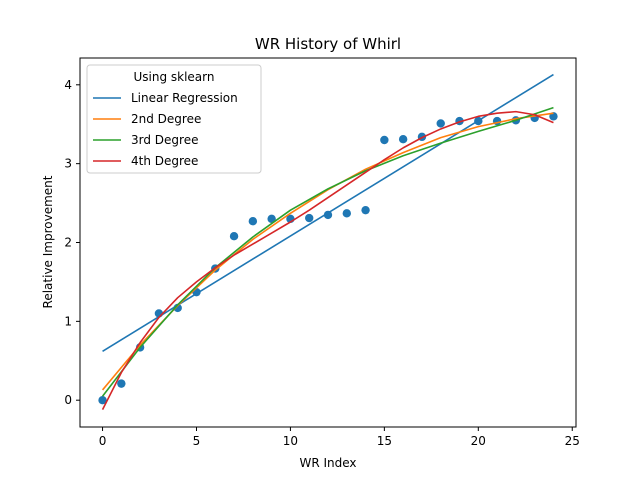  What do you see at coordinates (68, 321) in the screenshot?
I see `y-tick-label: 1` at bounding box center [68, 321].